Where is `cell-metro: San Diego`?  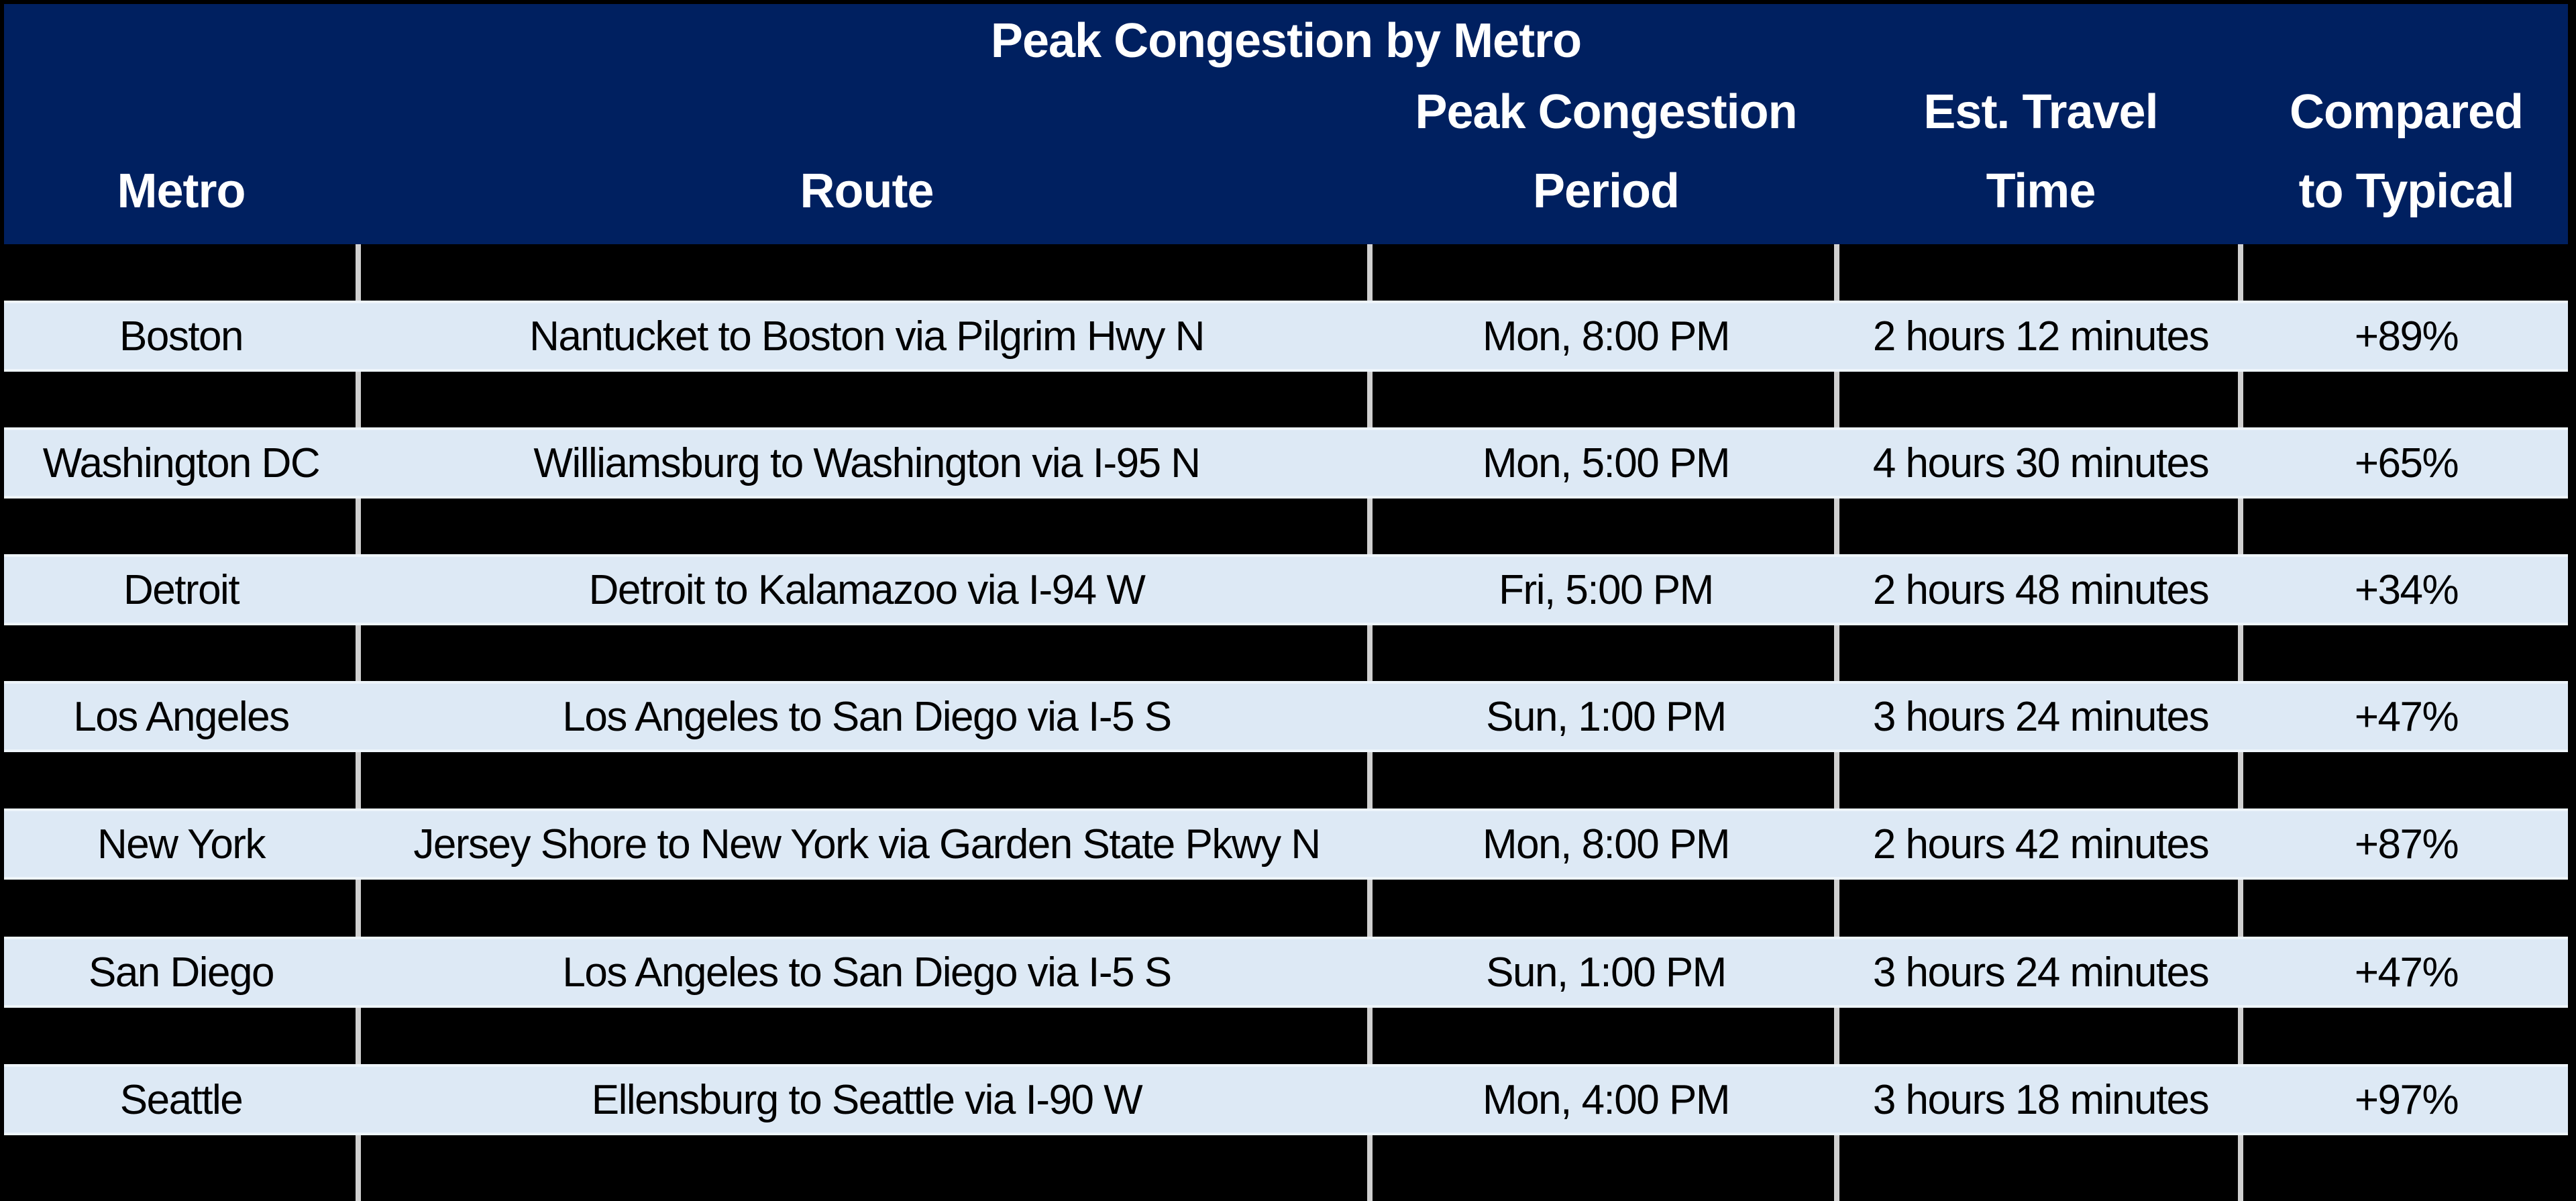
cell-metro: San Diego is located at coordinates (181, 972).